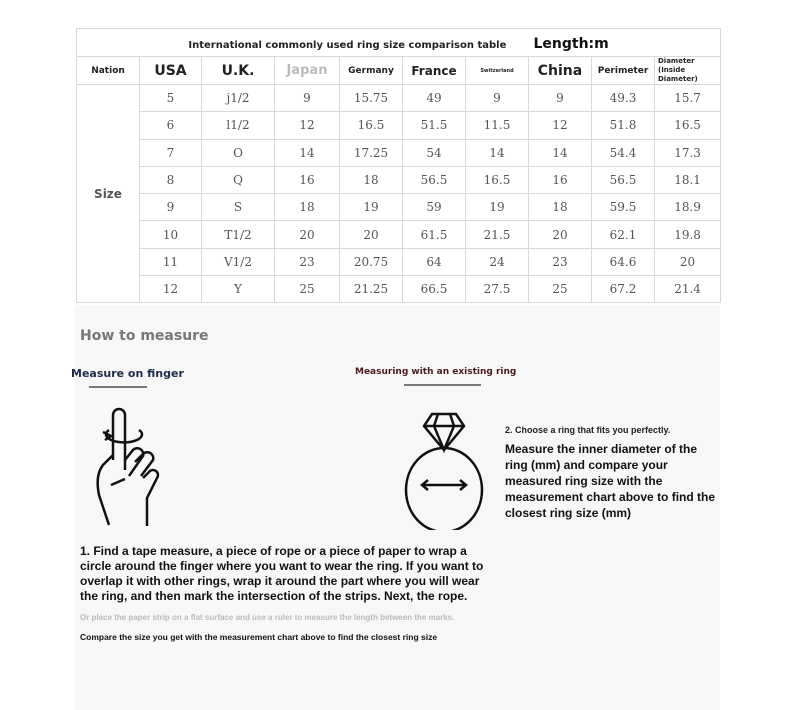 The height and width of the screenshot is (710, 790). Describe the element at coordinates (623, 70) in the screenshot. I see `header-cell: Perimeter` at that location.